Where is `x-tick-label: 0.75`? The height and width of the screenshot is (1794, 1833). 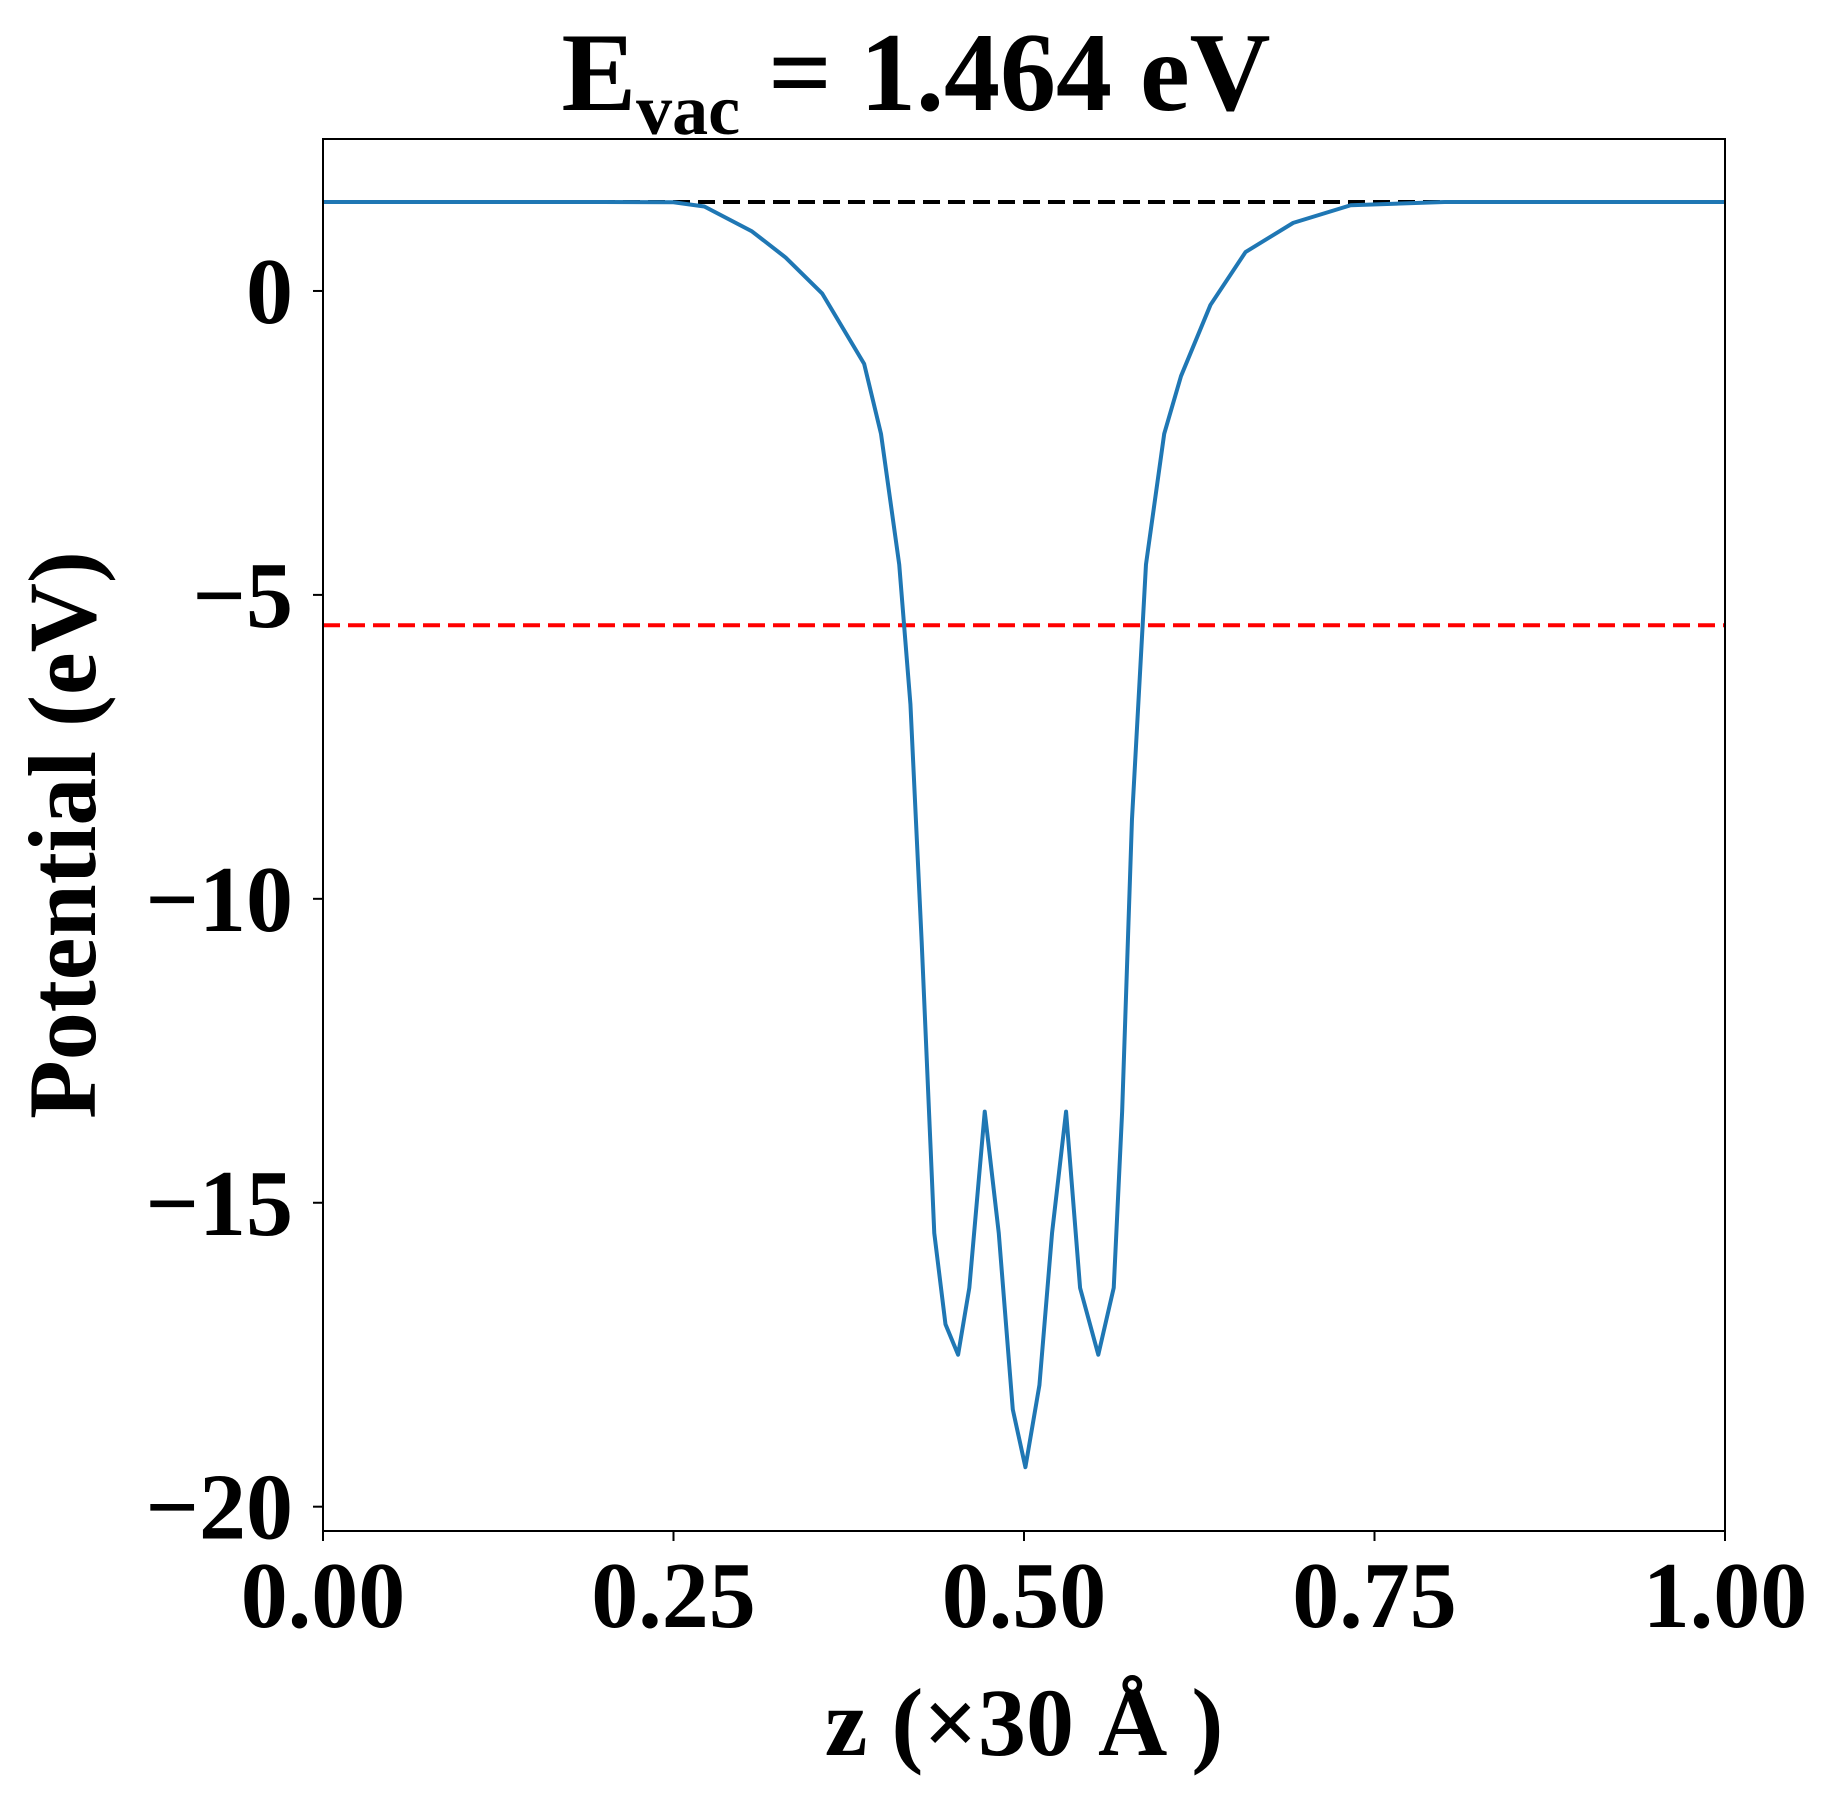 x-tick-label: 0.75 is located at coordinates (1374, 1596).